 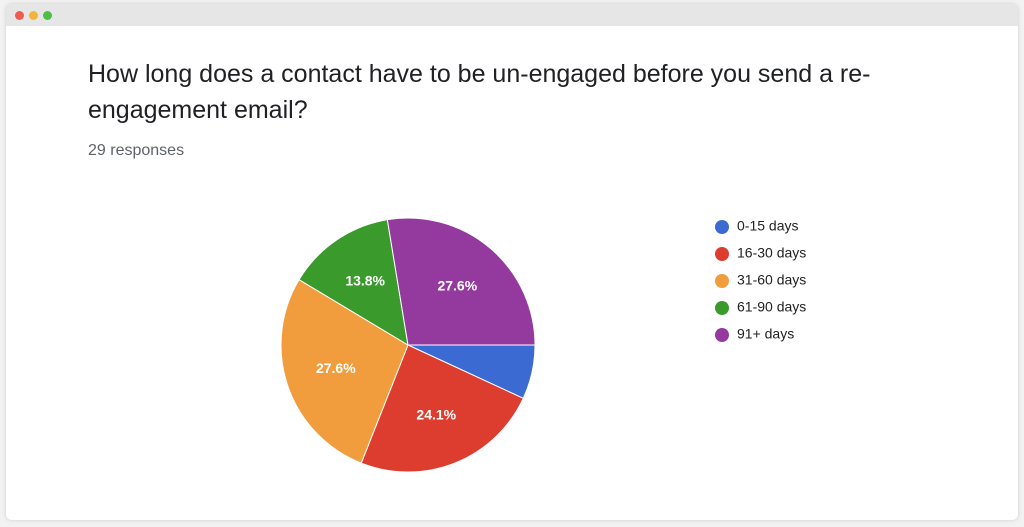 What do you see at coordinates (512, 15) in the screenshot?
I see `title-bar` at bounding box center [512, 15].